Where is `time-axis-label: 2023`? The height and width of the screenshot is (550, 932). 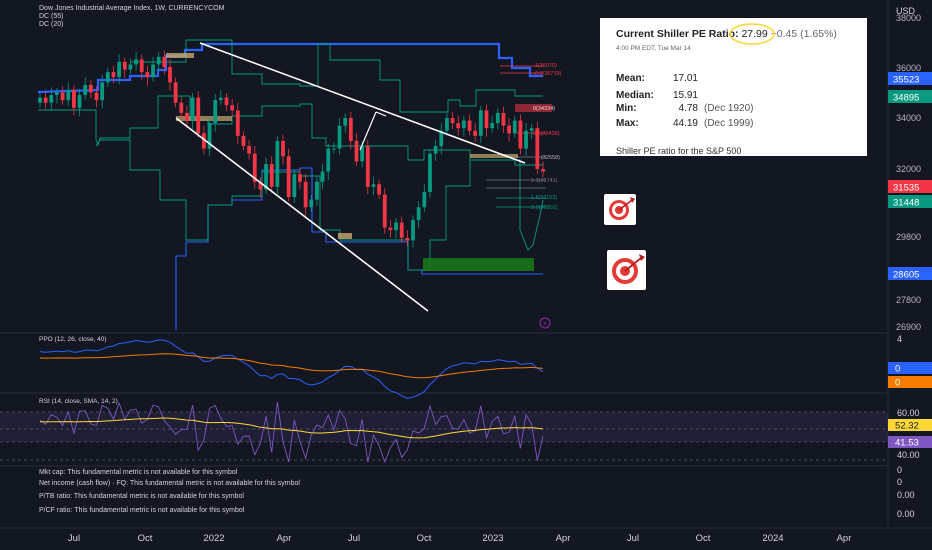
time-axis-label: 2023 is located at coordinates (493, 538).